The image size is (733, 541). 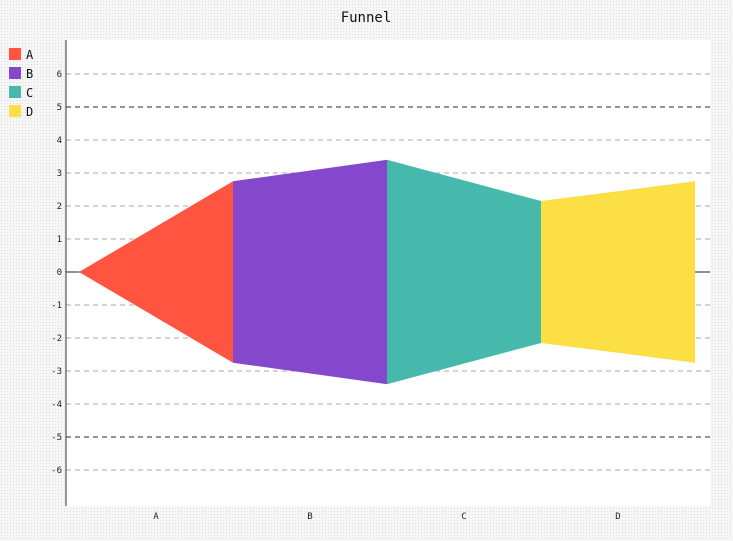 I want to click on y-tick-label: -1, so click(x=56, y=306).